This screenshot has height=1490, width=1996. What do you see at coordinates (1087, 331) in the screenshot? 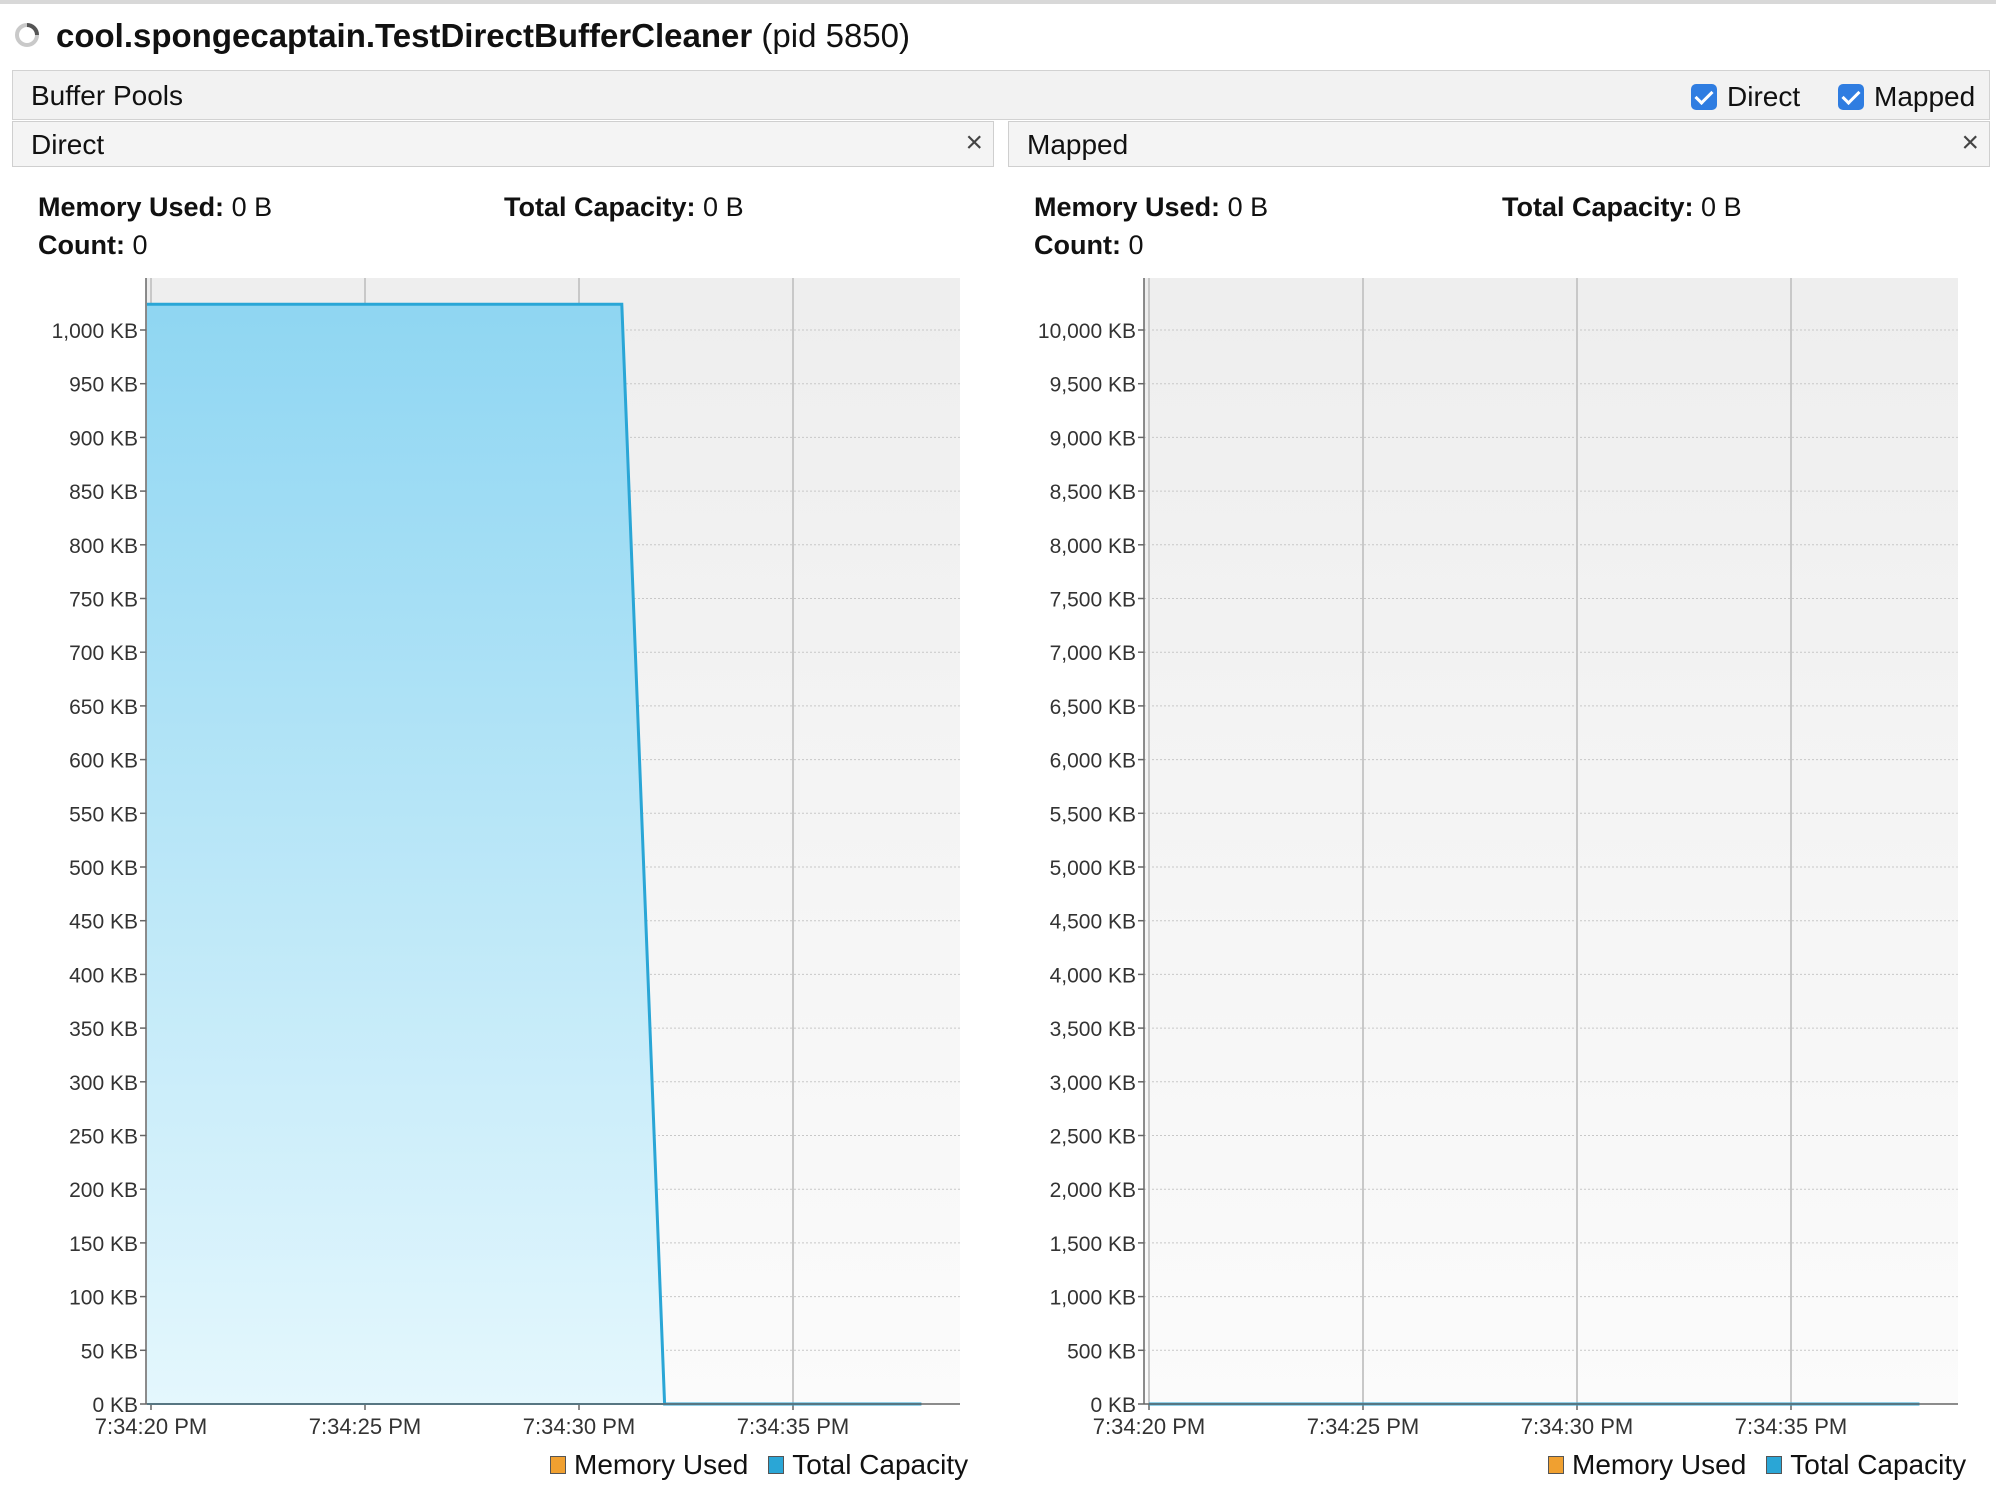
I see `y-tick-label: 10,000 KB` at bounding box center [1087, 331].